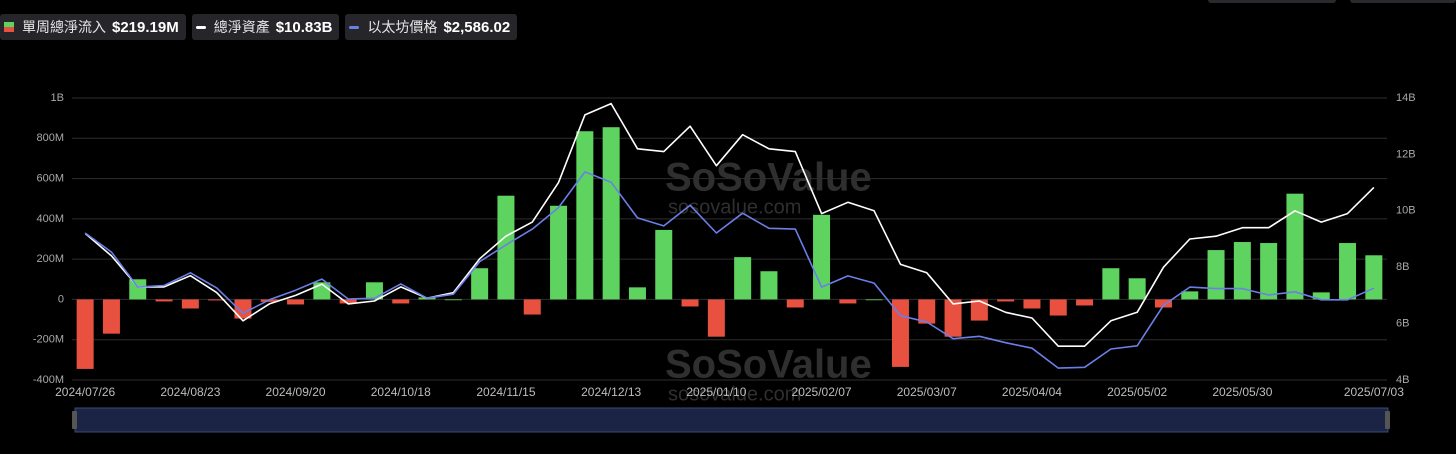 This screenshot has height=454, width=1456. What do you see at coordinates (716, 392) in the screenshot?
I see `x-tick-label: 2025/01/10` at bounding box center [716, 392].